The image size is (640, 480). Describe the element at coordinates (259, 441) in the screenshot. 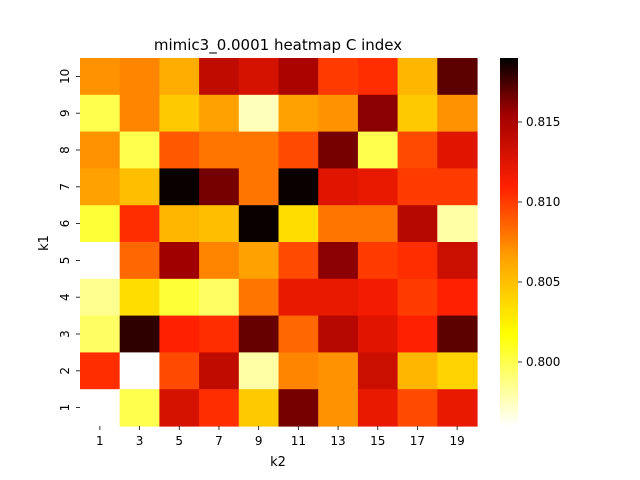

I see `x-tick-label: 9` at that location.